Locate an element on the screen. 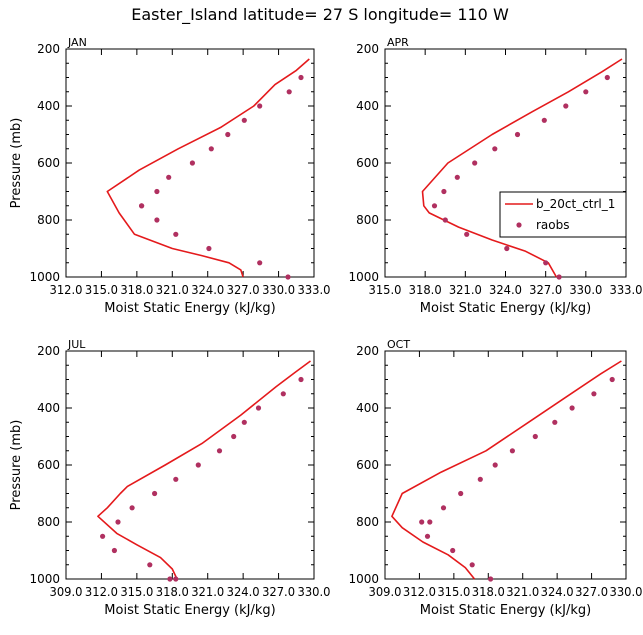 This screenshot has height=635, width=643. panel-label: JAN is located at coordinates (77, 42).